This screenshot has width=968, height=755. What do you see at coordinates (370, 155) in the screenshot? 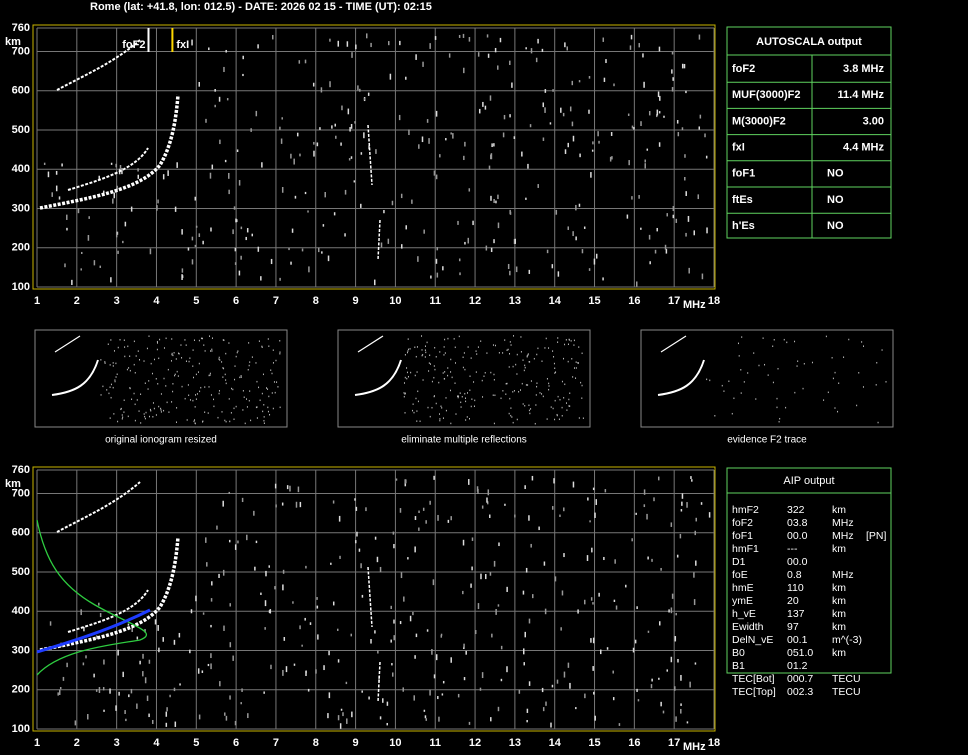
I see `echo-trace` at bounding box center [370, 155].